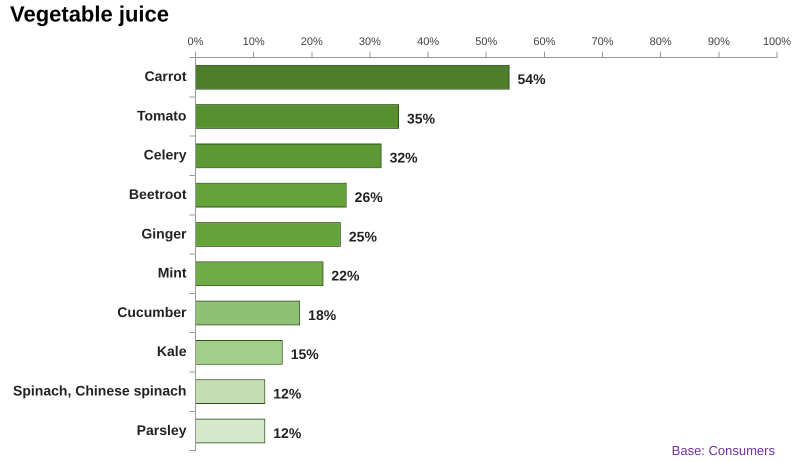  What do you see at coordinates (661, 42) in the screenshot?
I see `x-tick-label: 80%` at bounding box center [661, 42].